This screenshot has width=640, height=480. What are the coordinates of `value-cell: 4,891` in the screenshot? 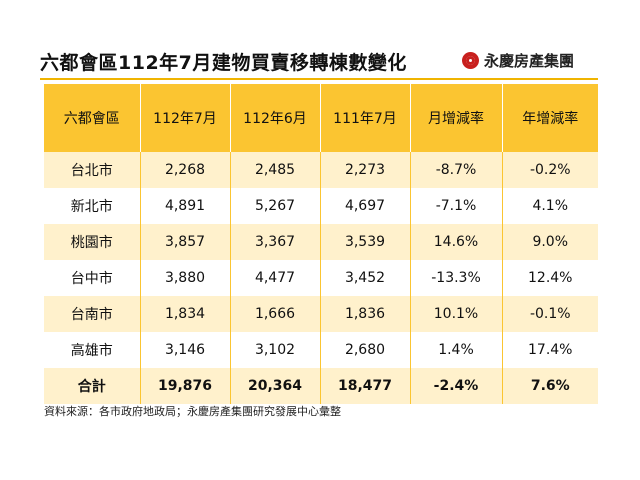 It's located at (185, 206).